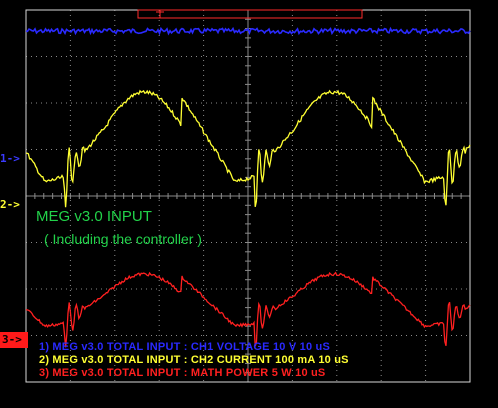  What do you see at coordinates (94, 216) in the screenshot?
I see `overlay-title: MEG v3.0 INPUT` at bounding box center [94, 216].